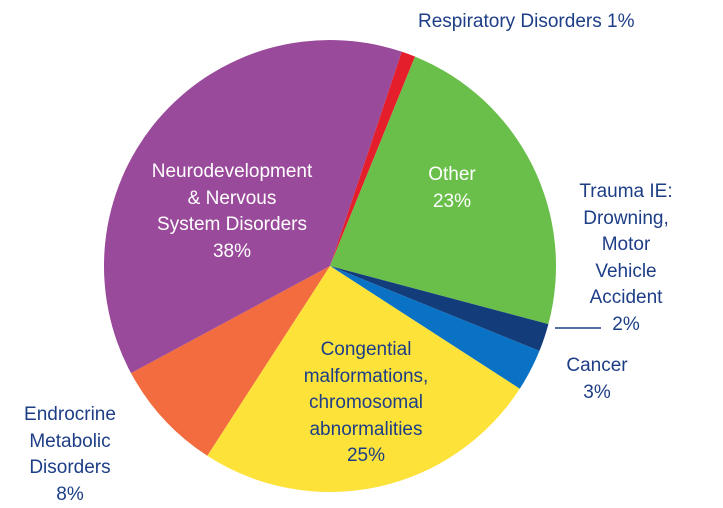 The image size is (723, 508). What do you see at coordinates (232, 251) in the screenshot?
I see `value-label: 38%` at bounding box center [232, 251].